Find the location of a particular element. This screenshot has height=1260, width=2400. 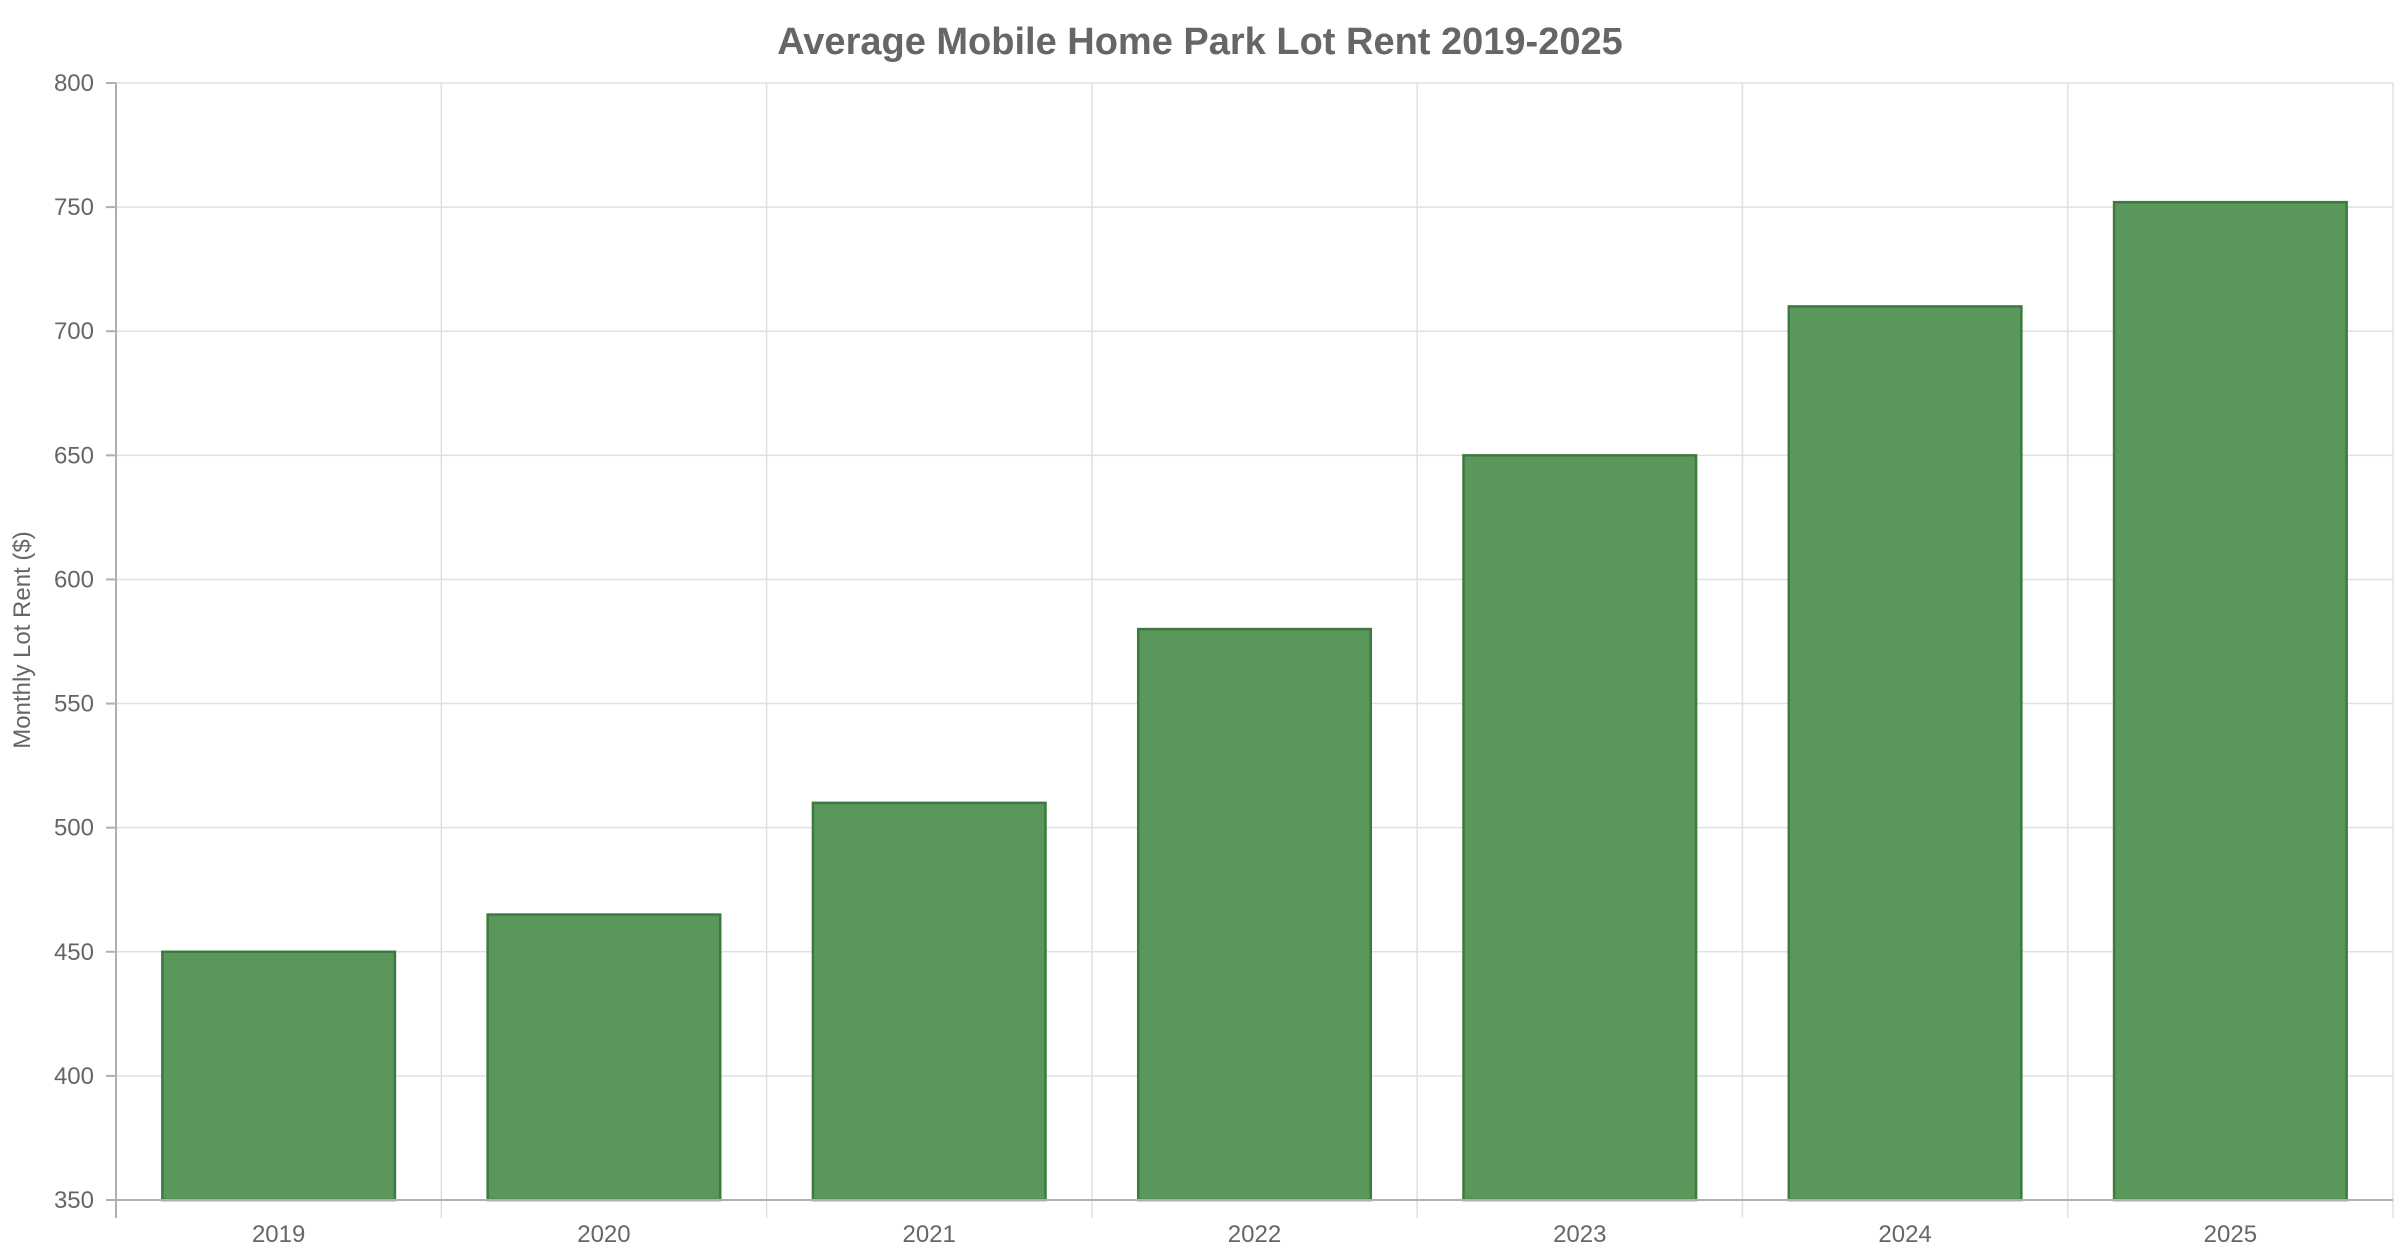

y-tick-label: 550 is located at coordinates (74, 704).